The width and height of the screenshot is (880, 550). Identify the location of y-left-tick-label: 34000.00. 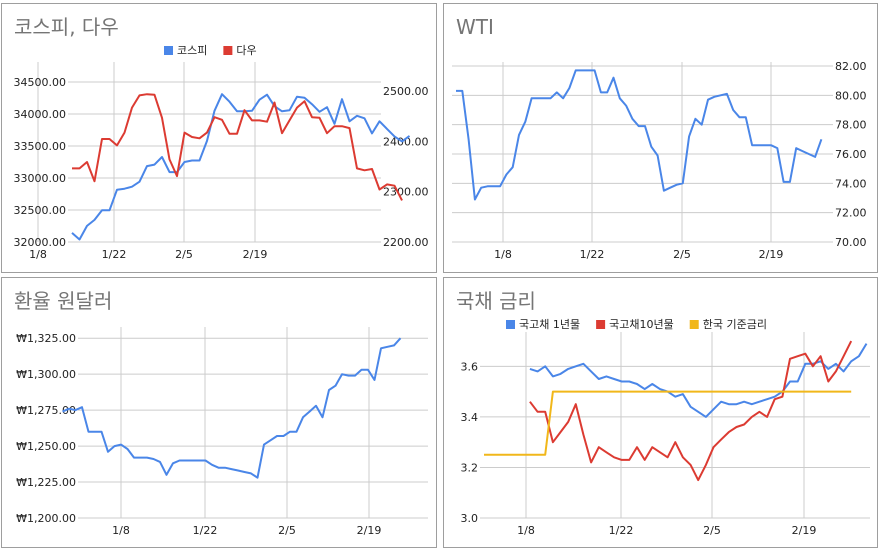
(40, 114).